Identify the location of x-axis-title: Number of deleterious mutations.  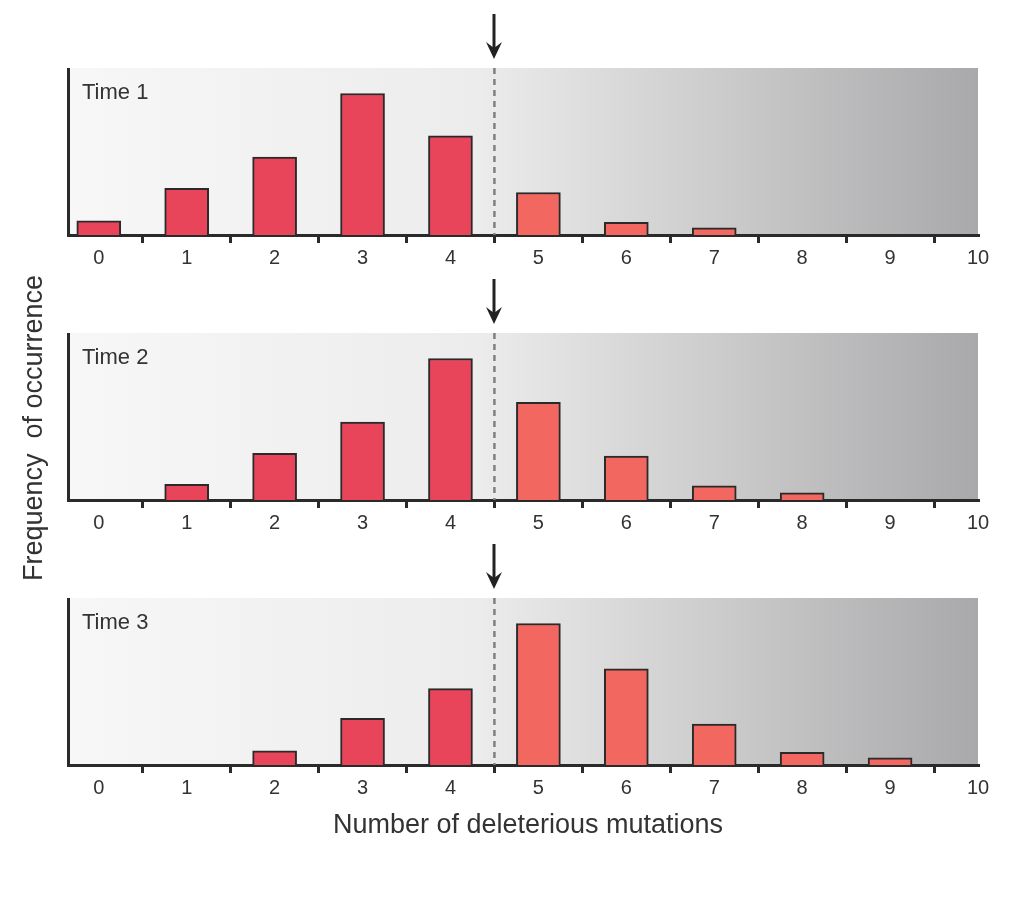
(528, 824).